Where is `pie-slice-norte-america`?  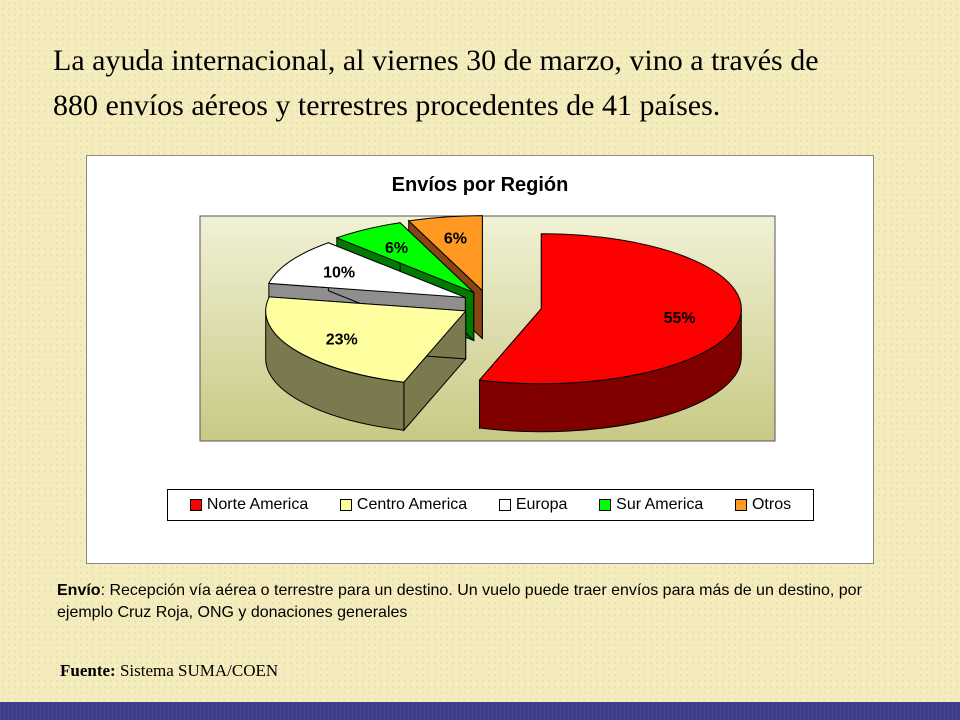
pie-slice-norte-america is located at coordinates (610, 309).